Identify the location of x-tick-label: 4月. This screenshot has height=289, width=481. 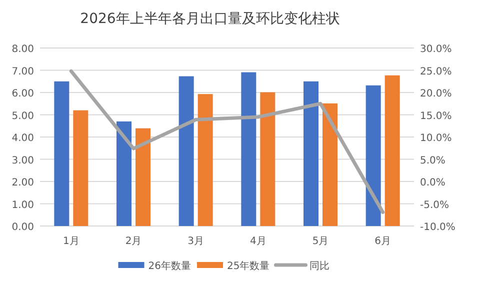
(258, 241).